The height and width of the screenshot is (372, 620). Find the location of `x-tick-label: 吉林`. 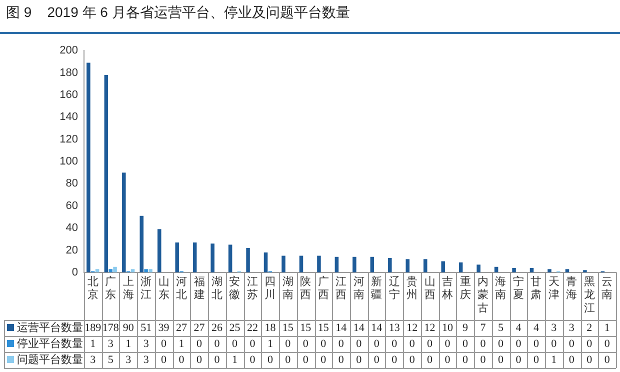

x-tick-label: 吉林 is located at coordinates (447, 288).